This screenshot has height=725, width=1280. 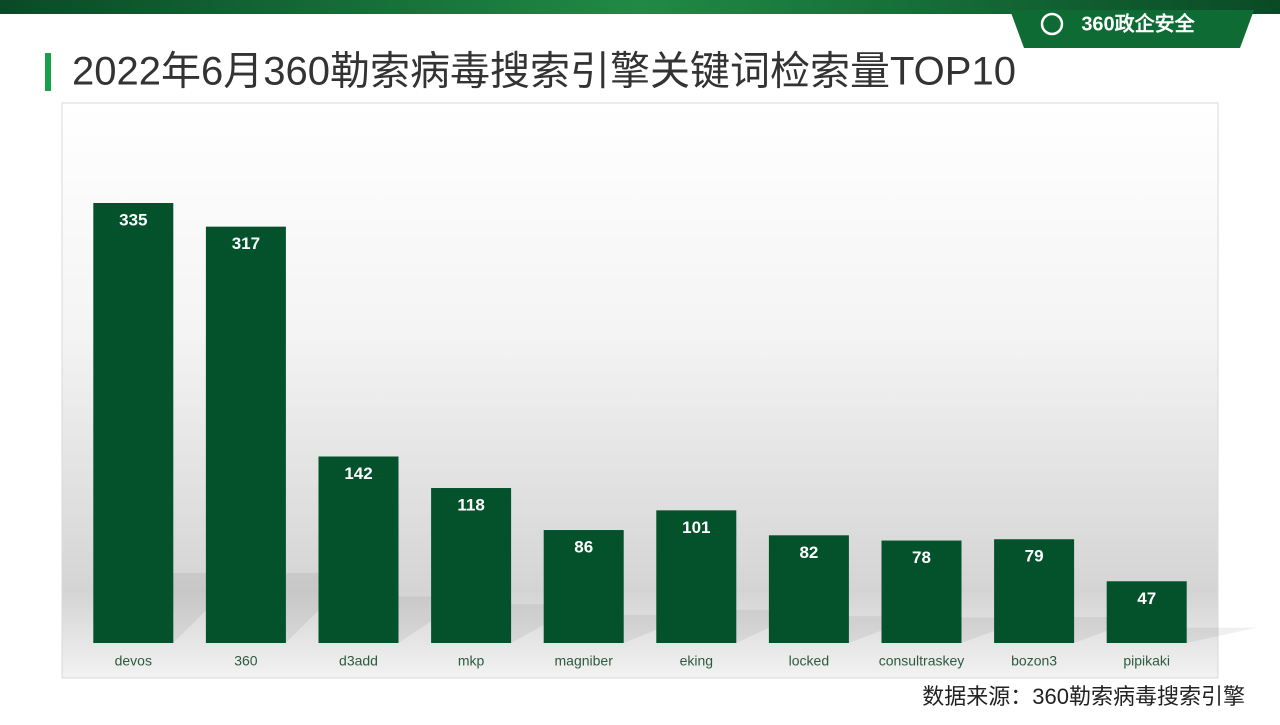 I want to click on value-label: 86, so click(x=583, y=547).